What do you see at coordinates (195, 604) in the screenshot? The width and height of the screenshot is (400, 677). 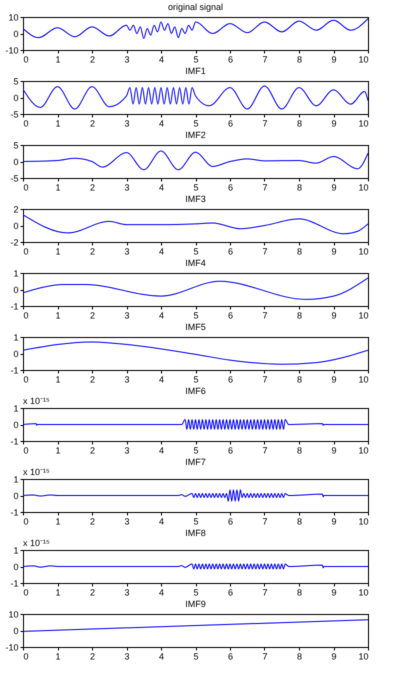 I see `chart-title: IMF9` at bounding box center [195, 604].